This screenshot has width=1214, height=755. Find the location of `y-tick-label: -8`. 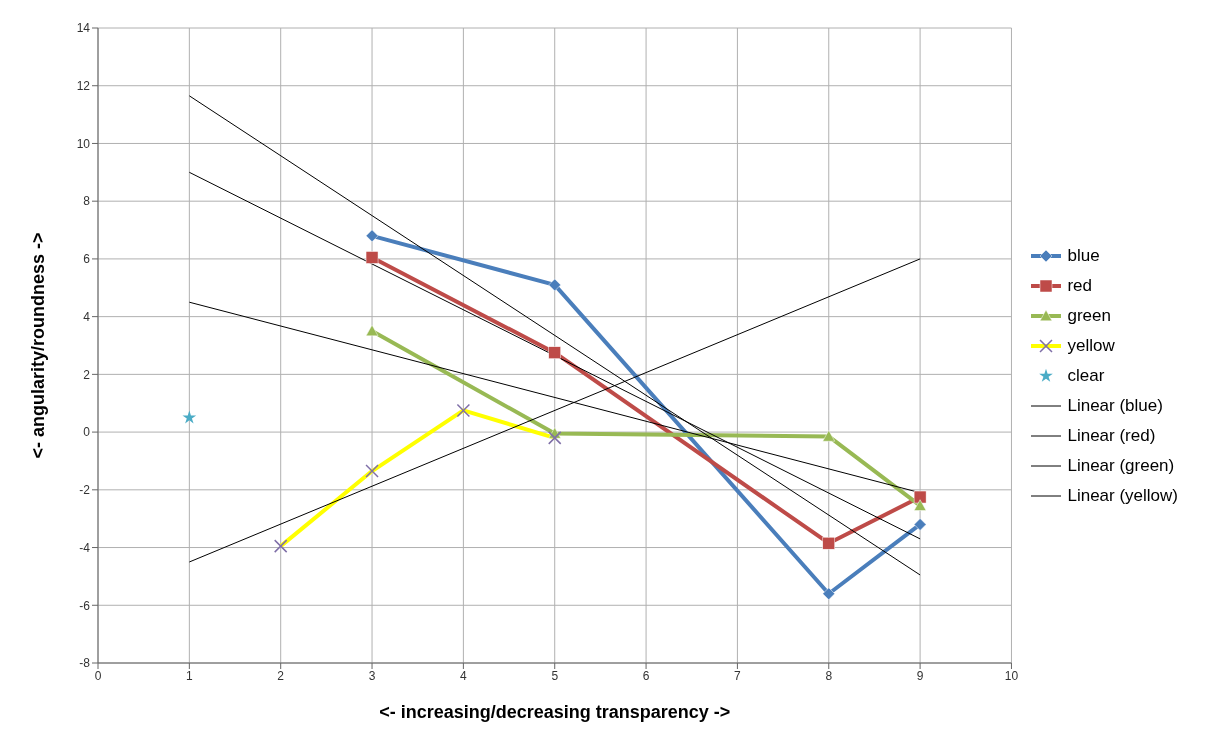

y-tick-label: -8 is located at coordinates (85, 663).